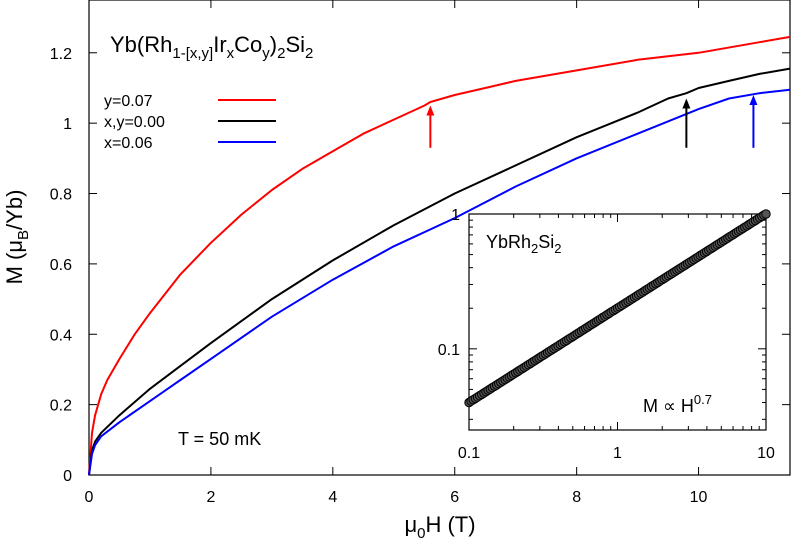  I want to click on x-tick-label: 8, so click(576, 497).